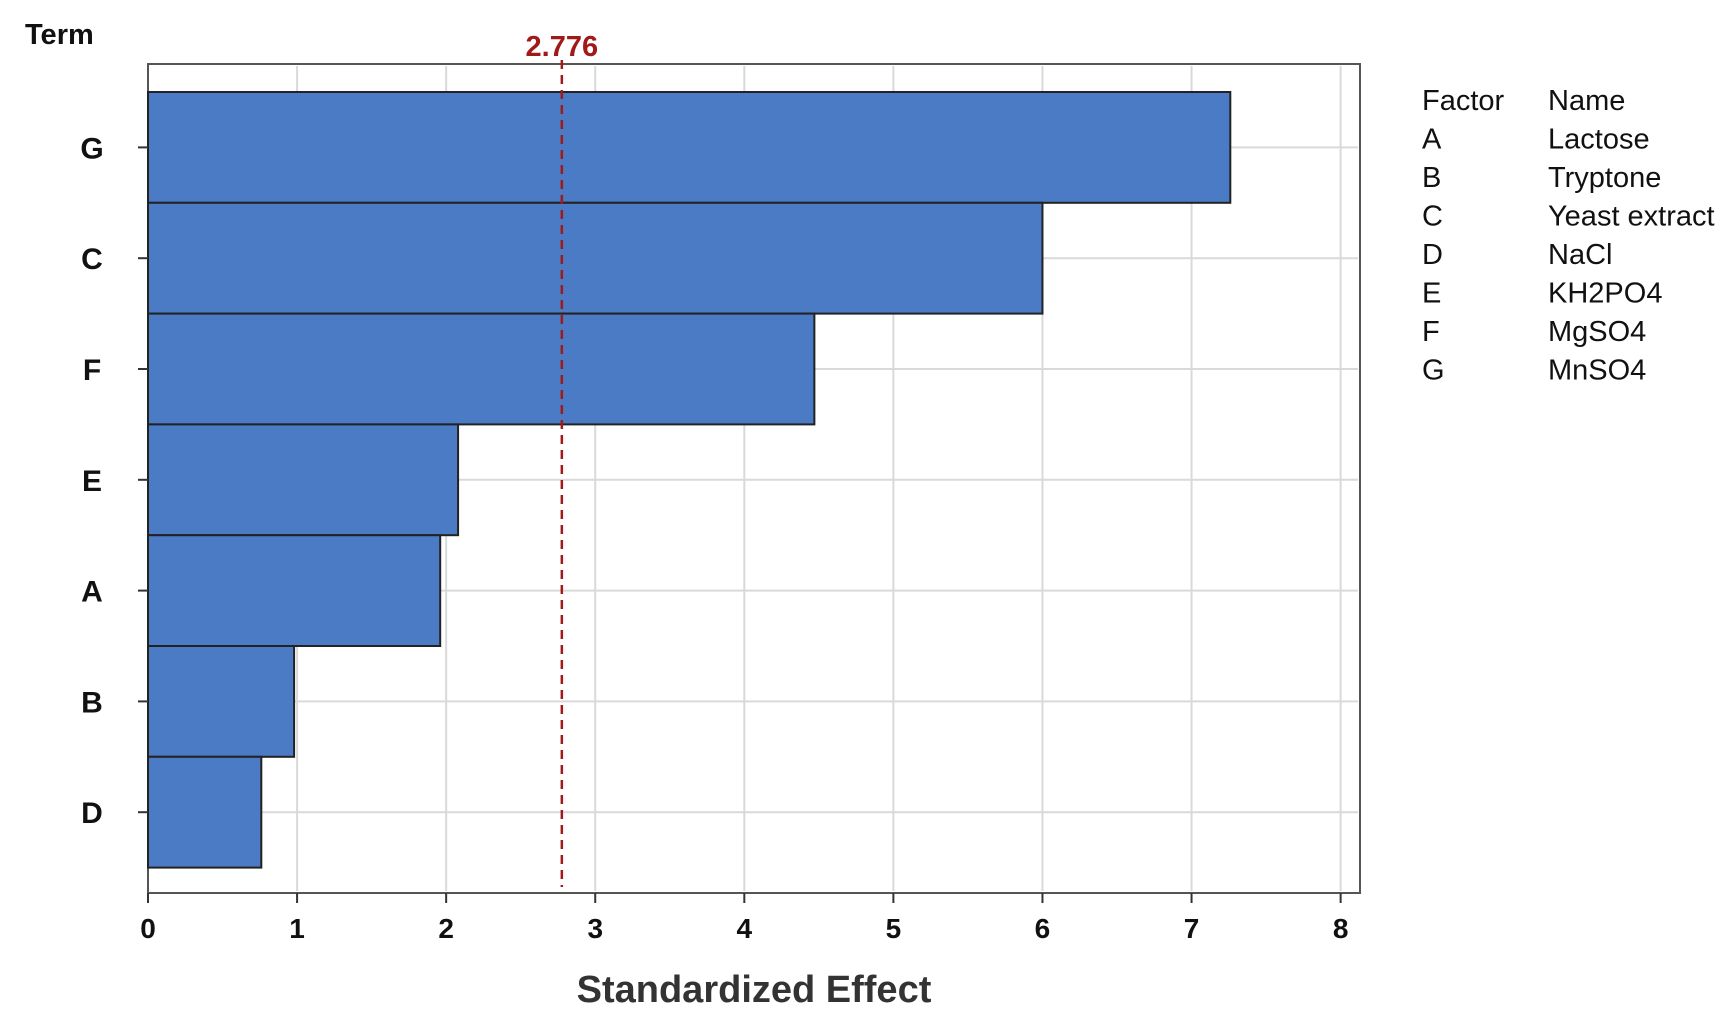  What do you see at coordinates (91, 148) in the screenshot?
I see `y-tick-label-G: G` at bounding box center [91, 148].